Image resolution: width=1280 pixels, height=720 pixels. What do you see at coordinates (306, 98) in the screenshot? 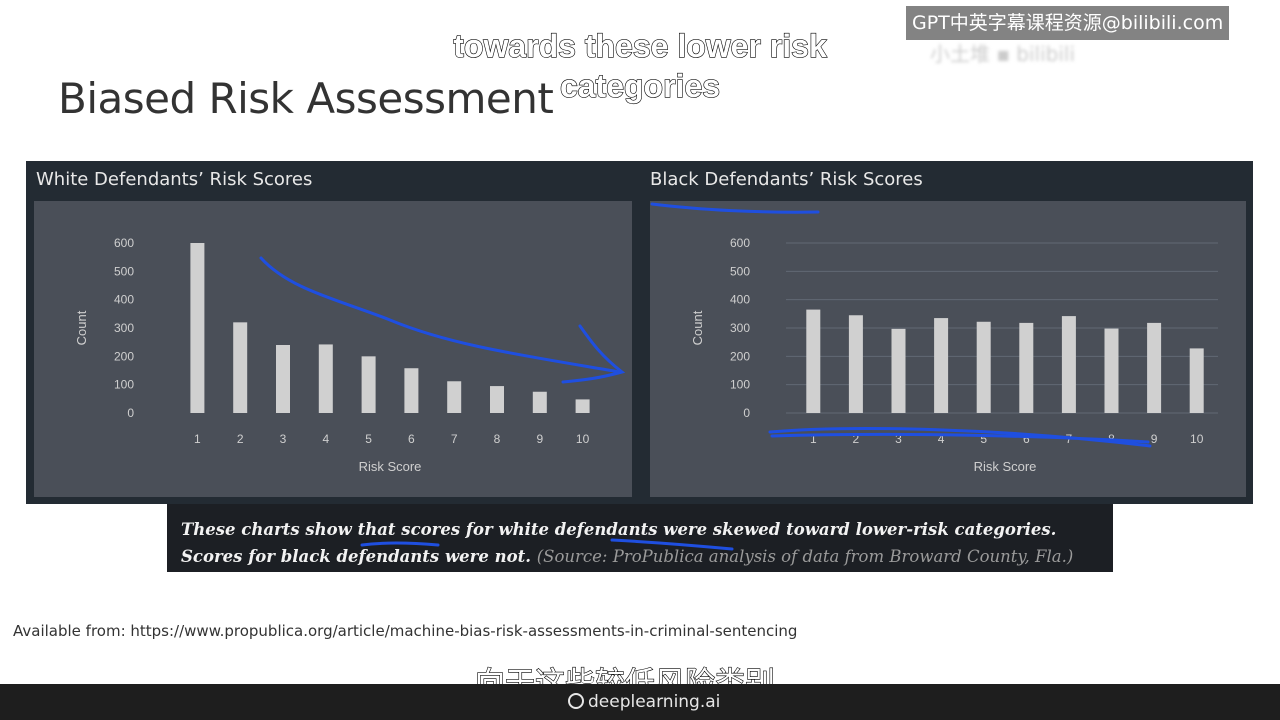
I see `slide-title: Biased Risk Assessment` at bounding box center [306, 98].